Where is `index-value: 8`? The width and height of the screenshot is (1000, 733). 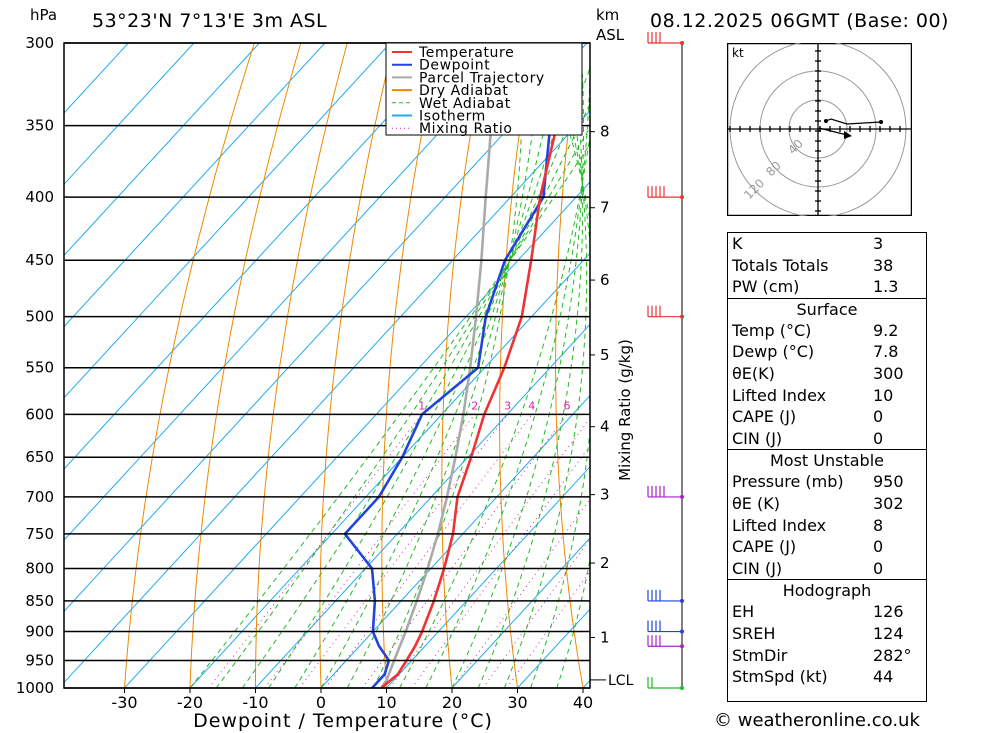
index-value: 8 is located at coordinates (878, 525).